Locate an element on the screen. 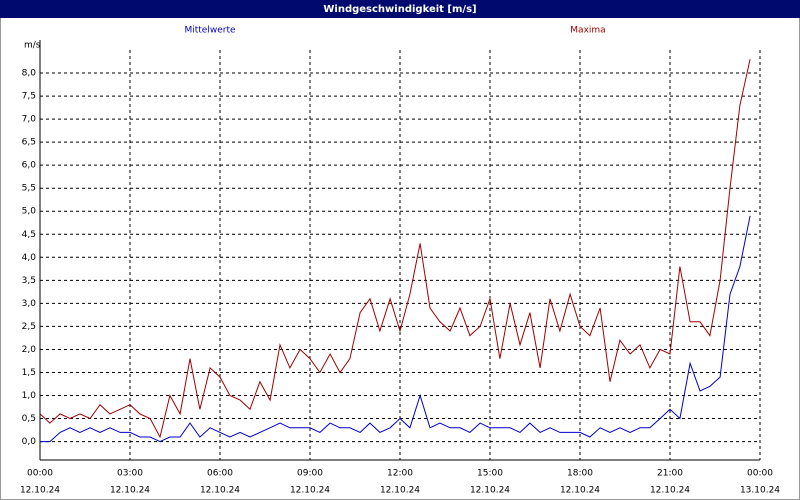  x-tick-label: 21:00 is located at coordinates (670, 474).